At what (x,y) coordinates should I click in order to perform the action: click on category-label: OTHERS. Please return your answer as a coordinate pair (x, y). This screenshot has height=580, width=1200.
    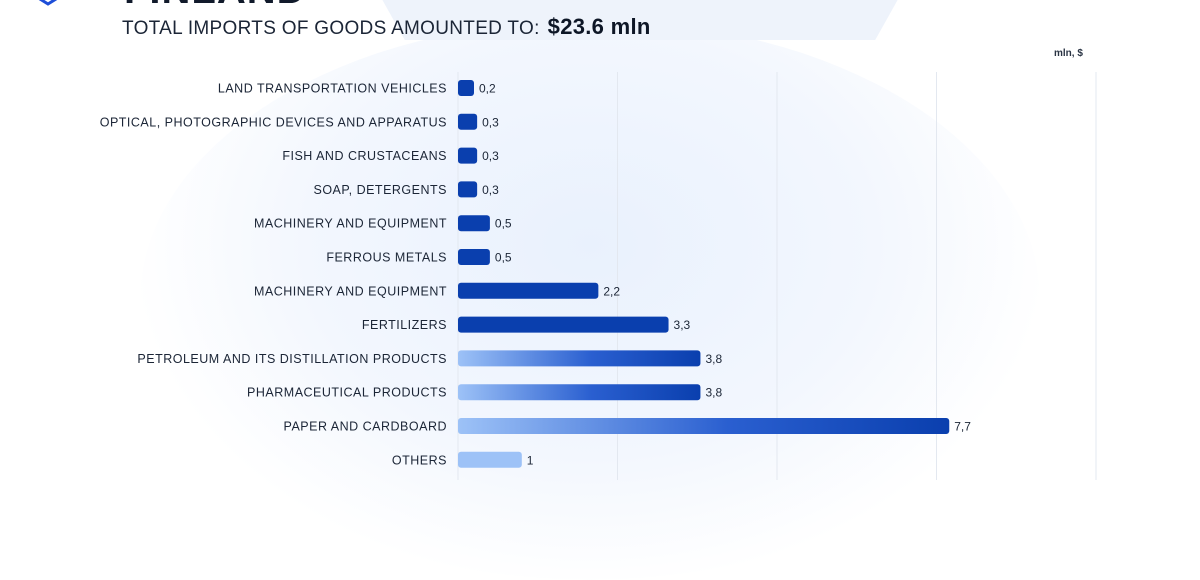
    Looking at the image, I should click on (419, 460).